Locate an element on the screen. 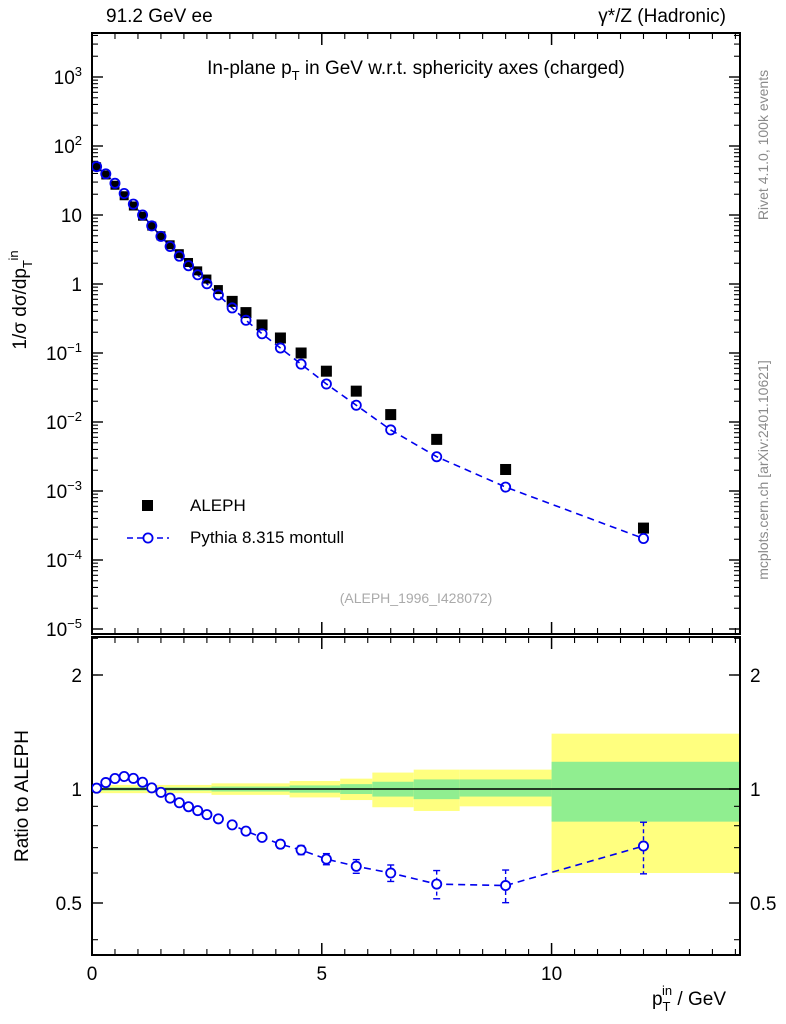 The width and height of the screenshot is (786, 1024). main-y-axis-label: 1/σ dσ/dpTin is located at coordinates (20, 299).